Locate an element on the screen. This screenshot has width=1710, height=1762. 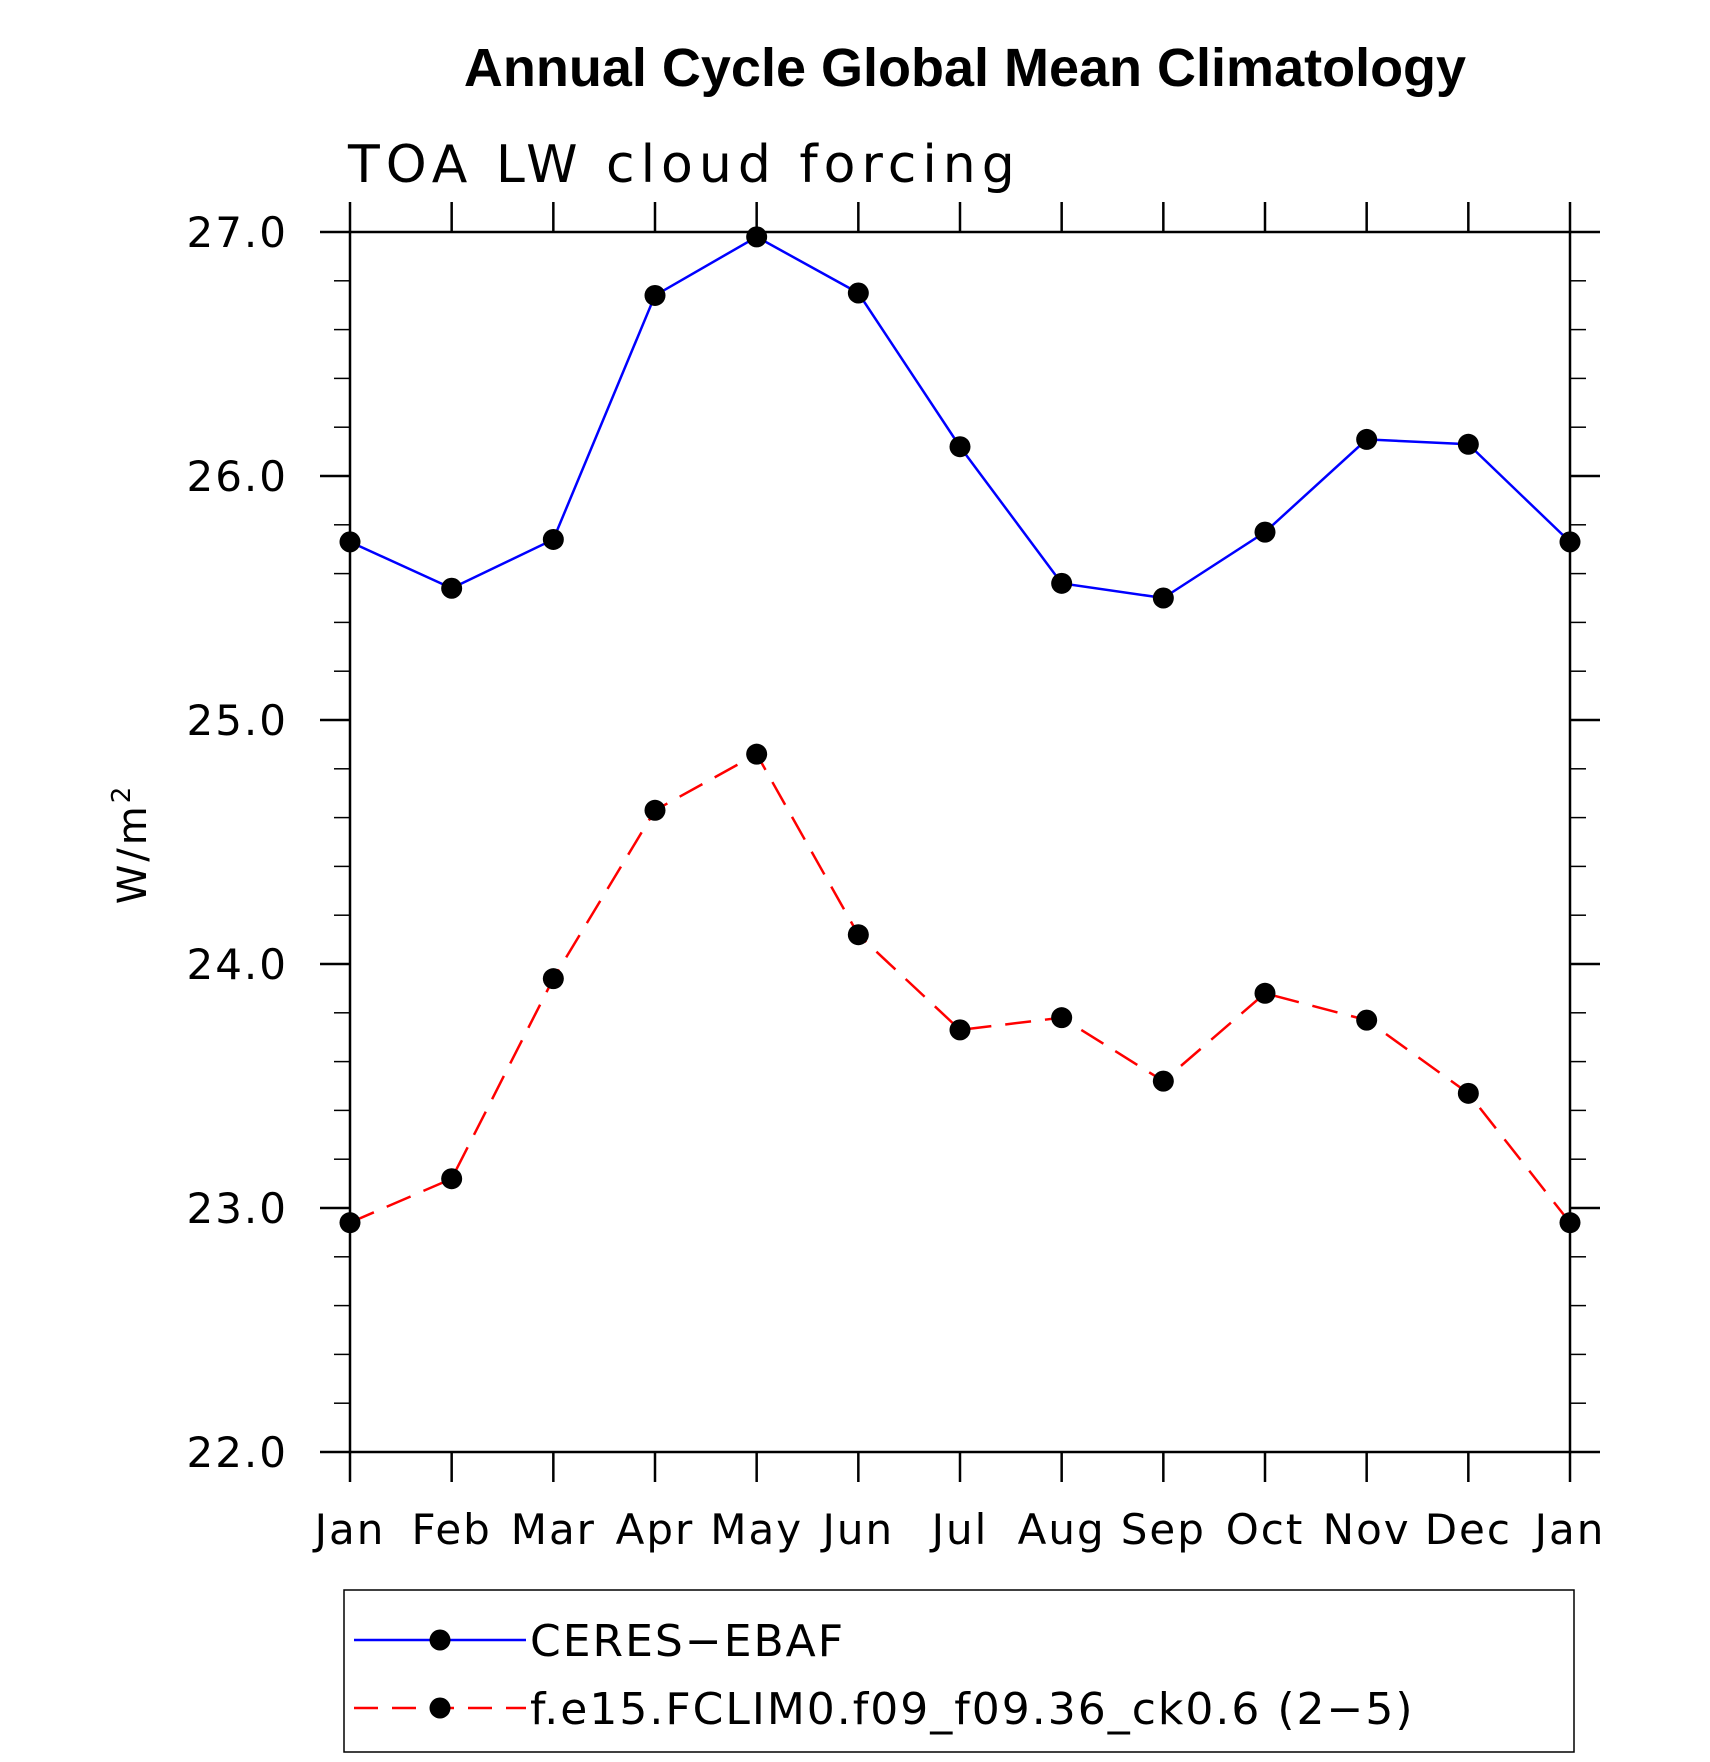
x-tick-label: Feb is located at coordinates (451, 1529).